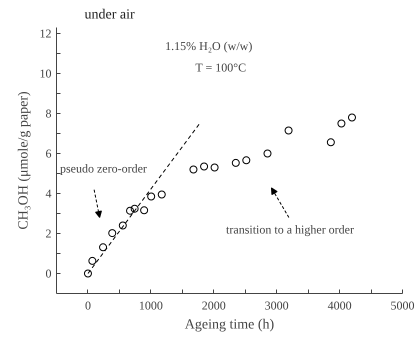  What do you see at coordinates (214, 305) in the screenshot?
I see `x-tick-label: 2000` at bounding box center [214, 305].